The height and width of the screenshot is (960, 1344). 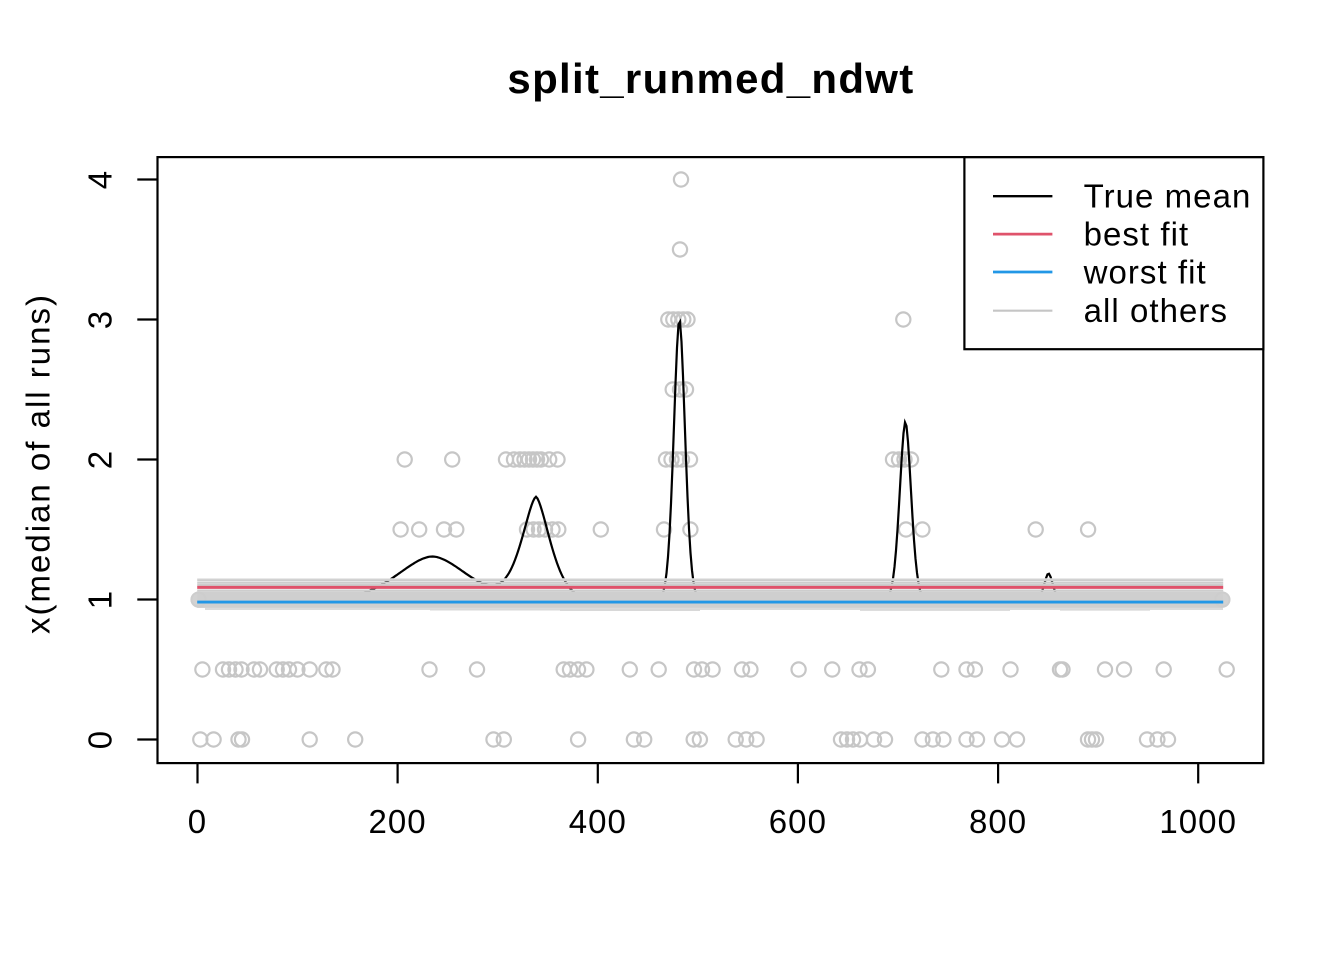 What do you see at coordinates (100, 459) in the screenshot?
I see `svg-text: 2` at bounding box center [100, 459].